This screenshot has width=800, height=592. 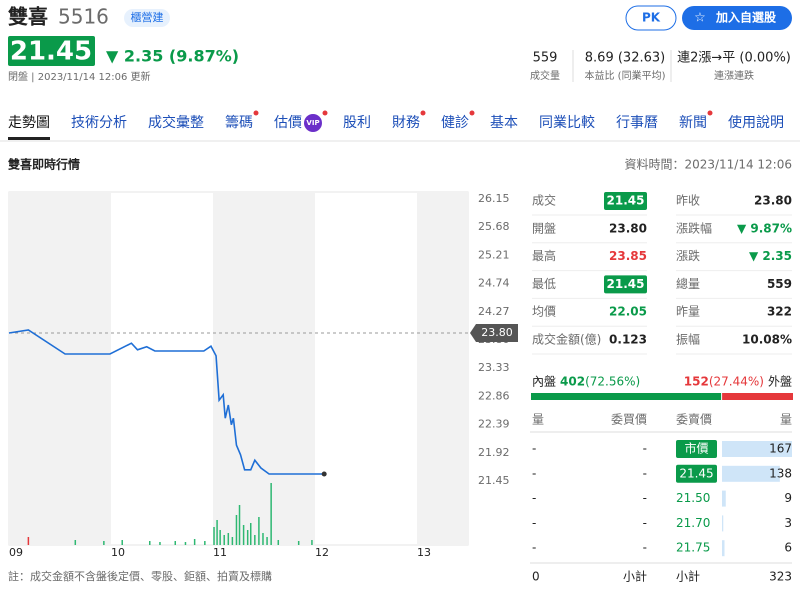 What do you see at coordinates (734, 58) in the screenshot?
I see `stat-value: 連2漲→平 (0.00%)` at bounding box center [734, 58].